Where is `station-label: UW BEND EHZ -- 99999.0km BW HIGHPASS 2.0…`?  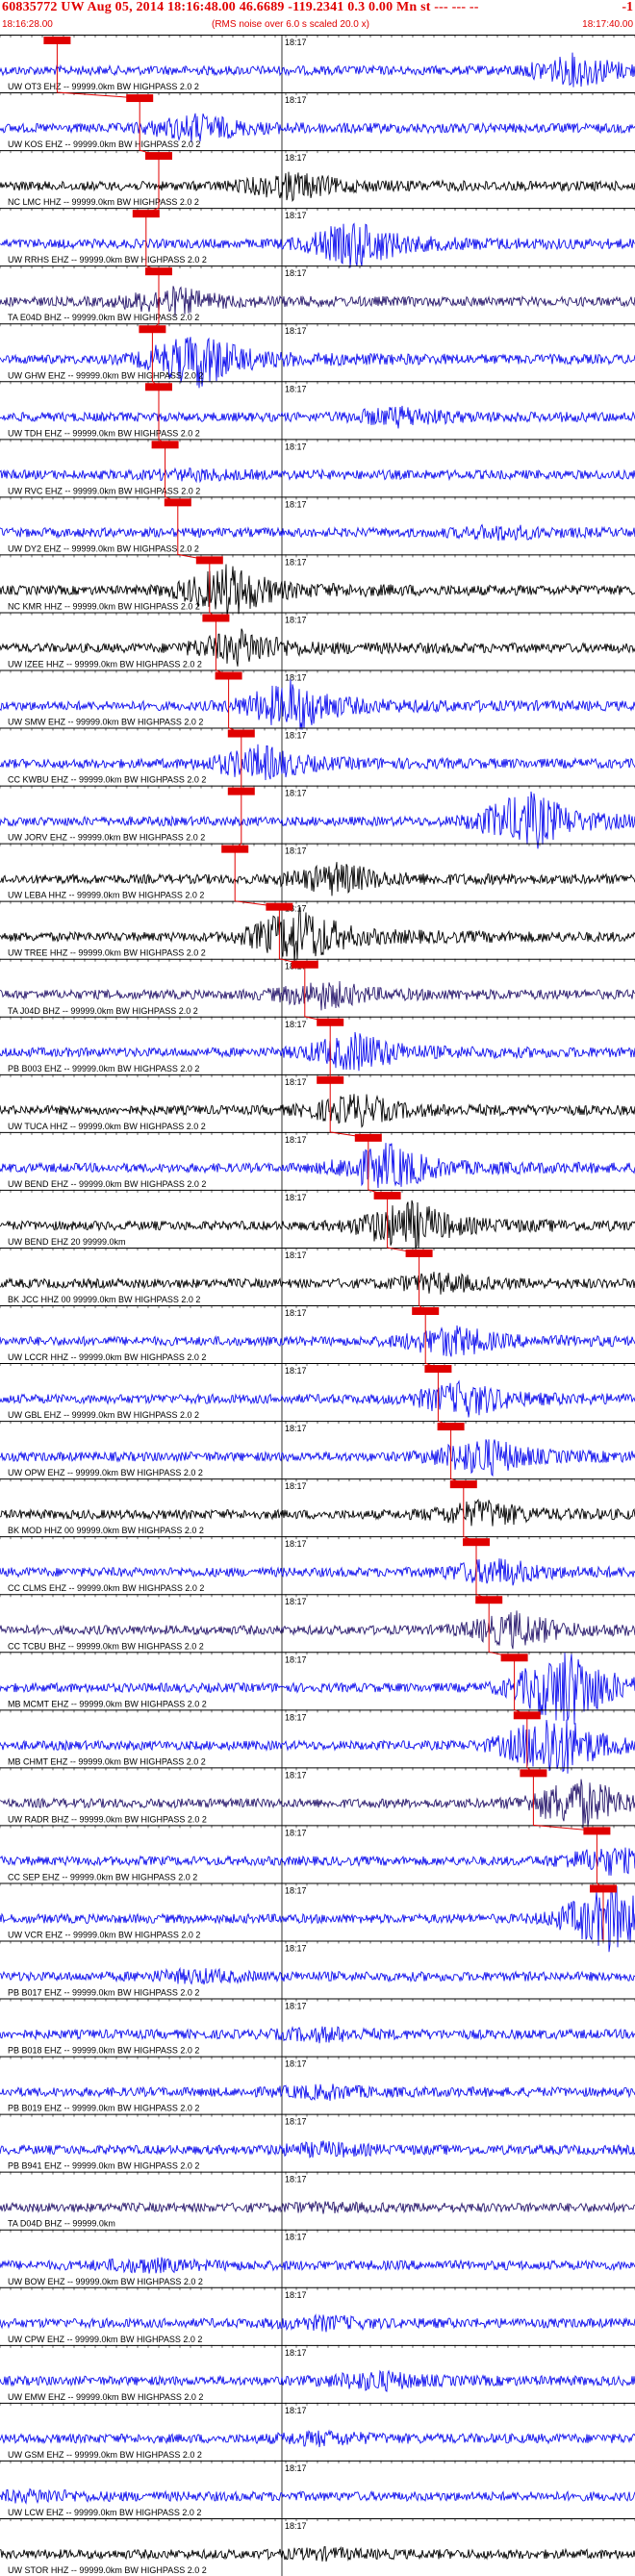 station-label: UW BEND EHZ -- 99999.0km BW HIGHPASS 2.0… is located at coordinates (107, 1184).